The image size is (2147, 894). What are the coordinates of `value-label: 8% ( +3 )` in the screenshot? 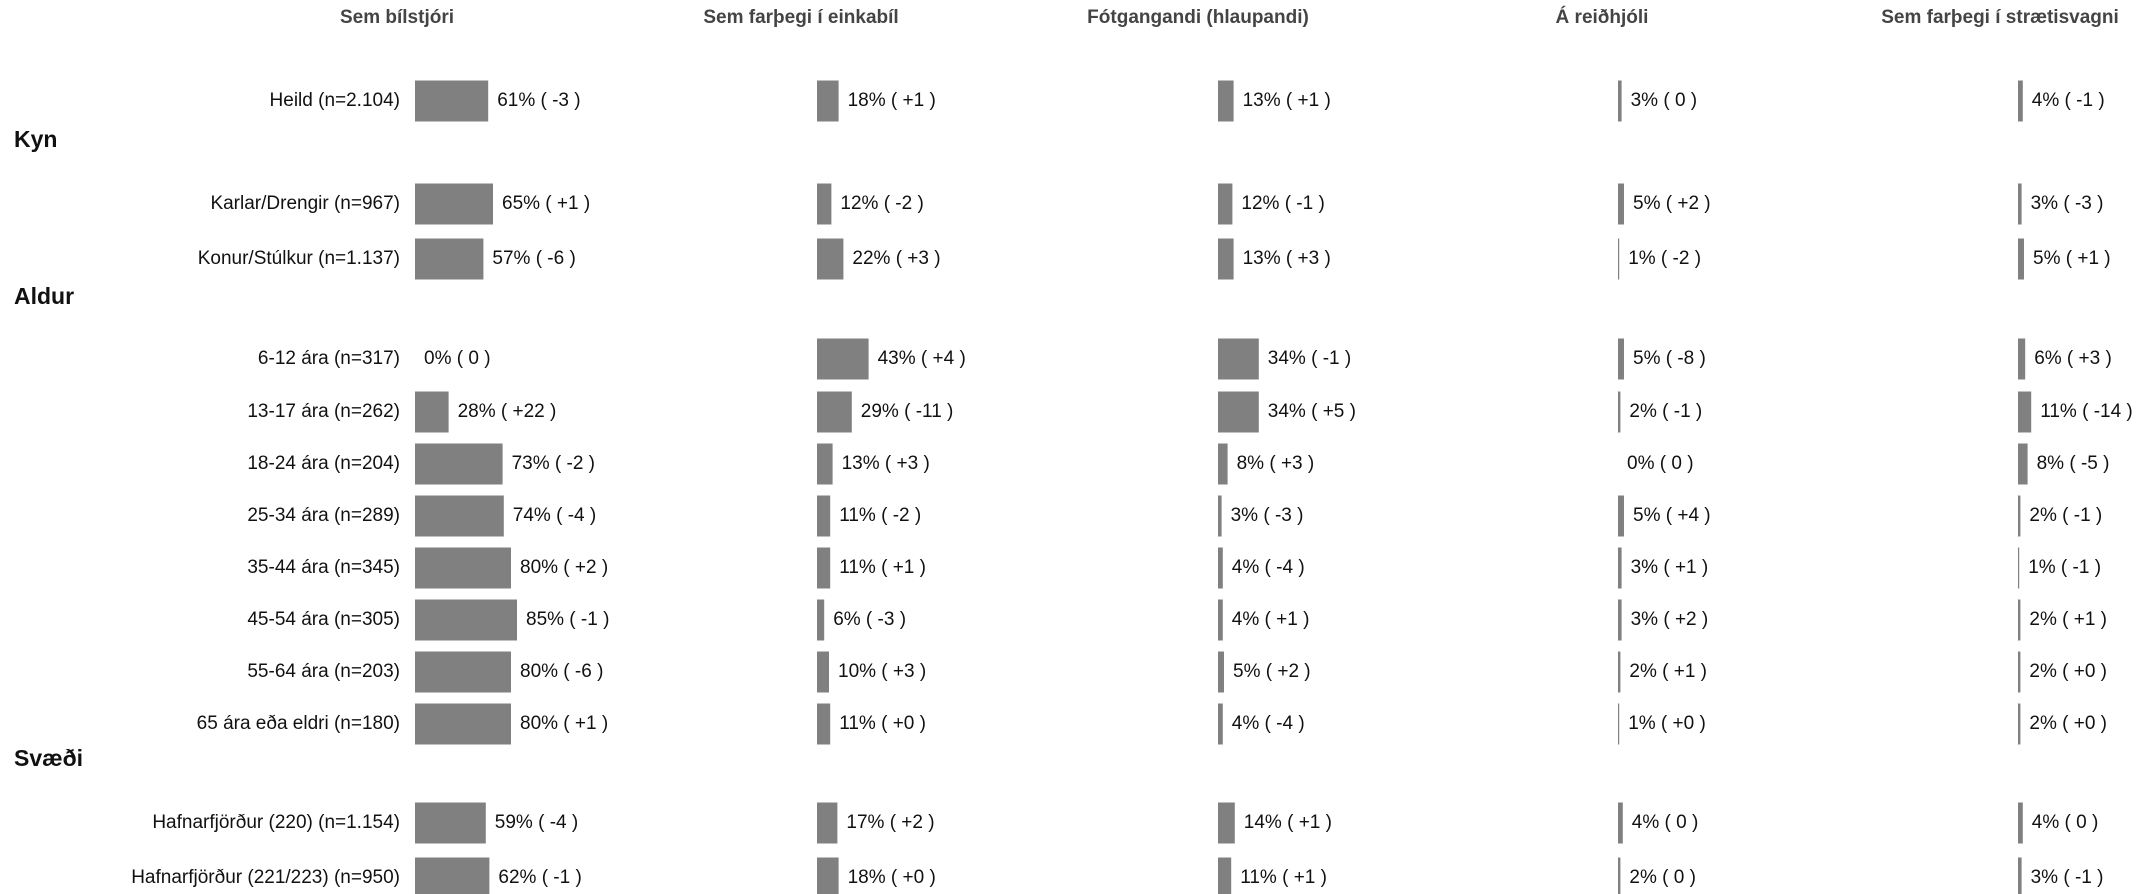 It's located at (1276, 463).